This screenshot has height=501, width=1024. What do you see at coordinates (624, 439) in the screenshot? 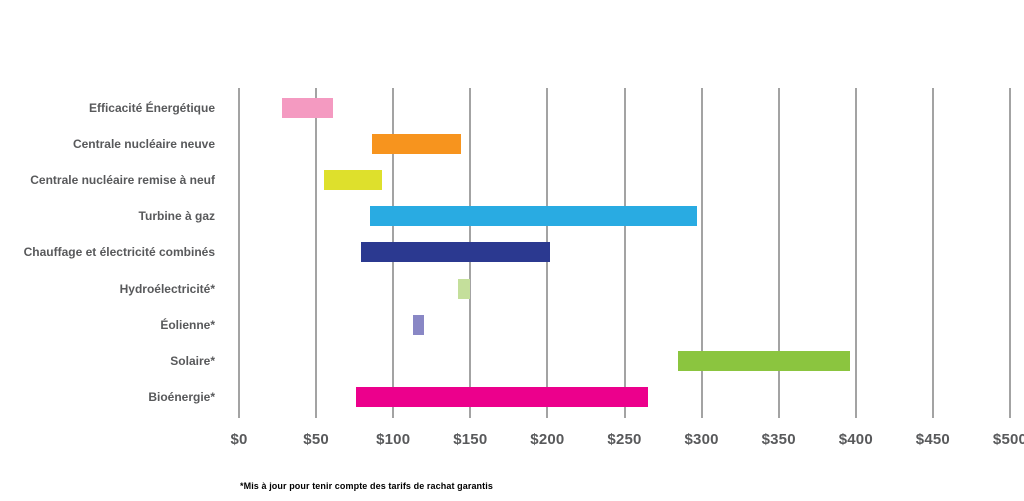
I see `x-axis-tick-label: $250` at bounding box center [624, 439].